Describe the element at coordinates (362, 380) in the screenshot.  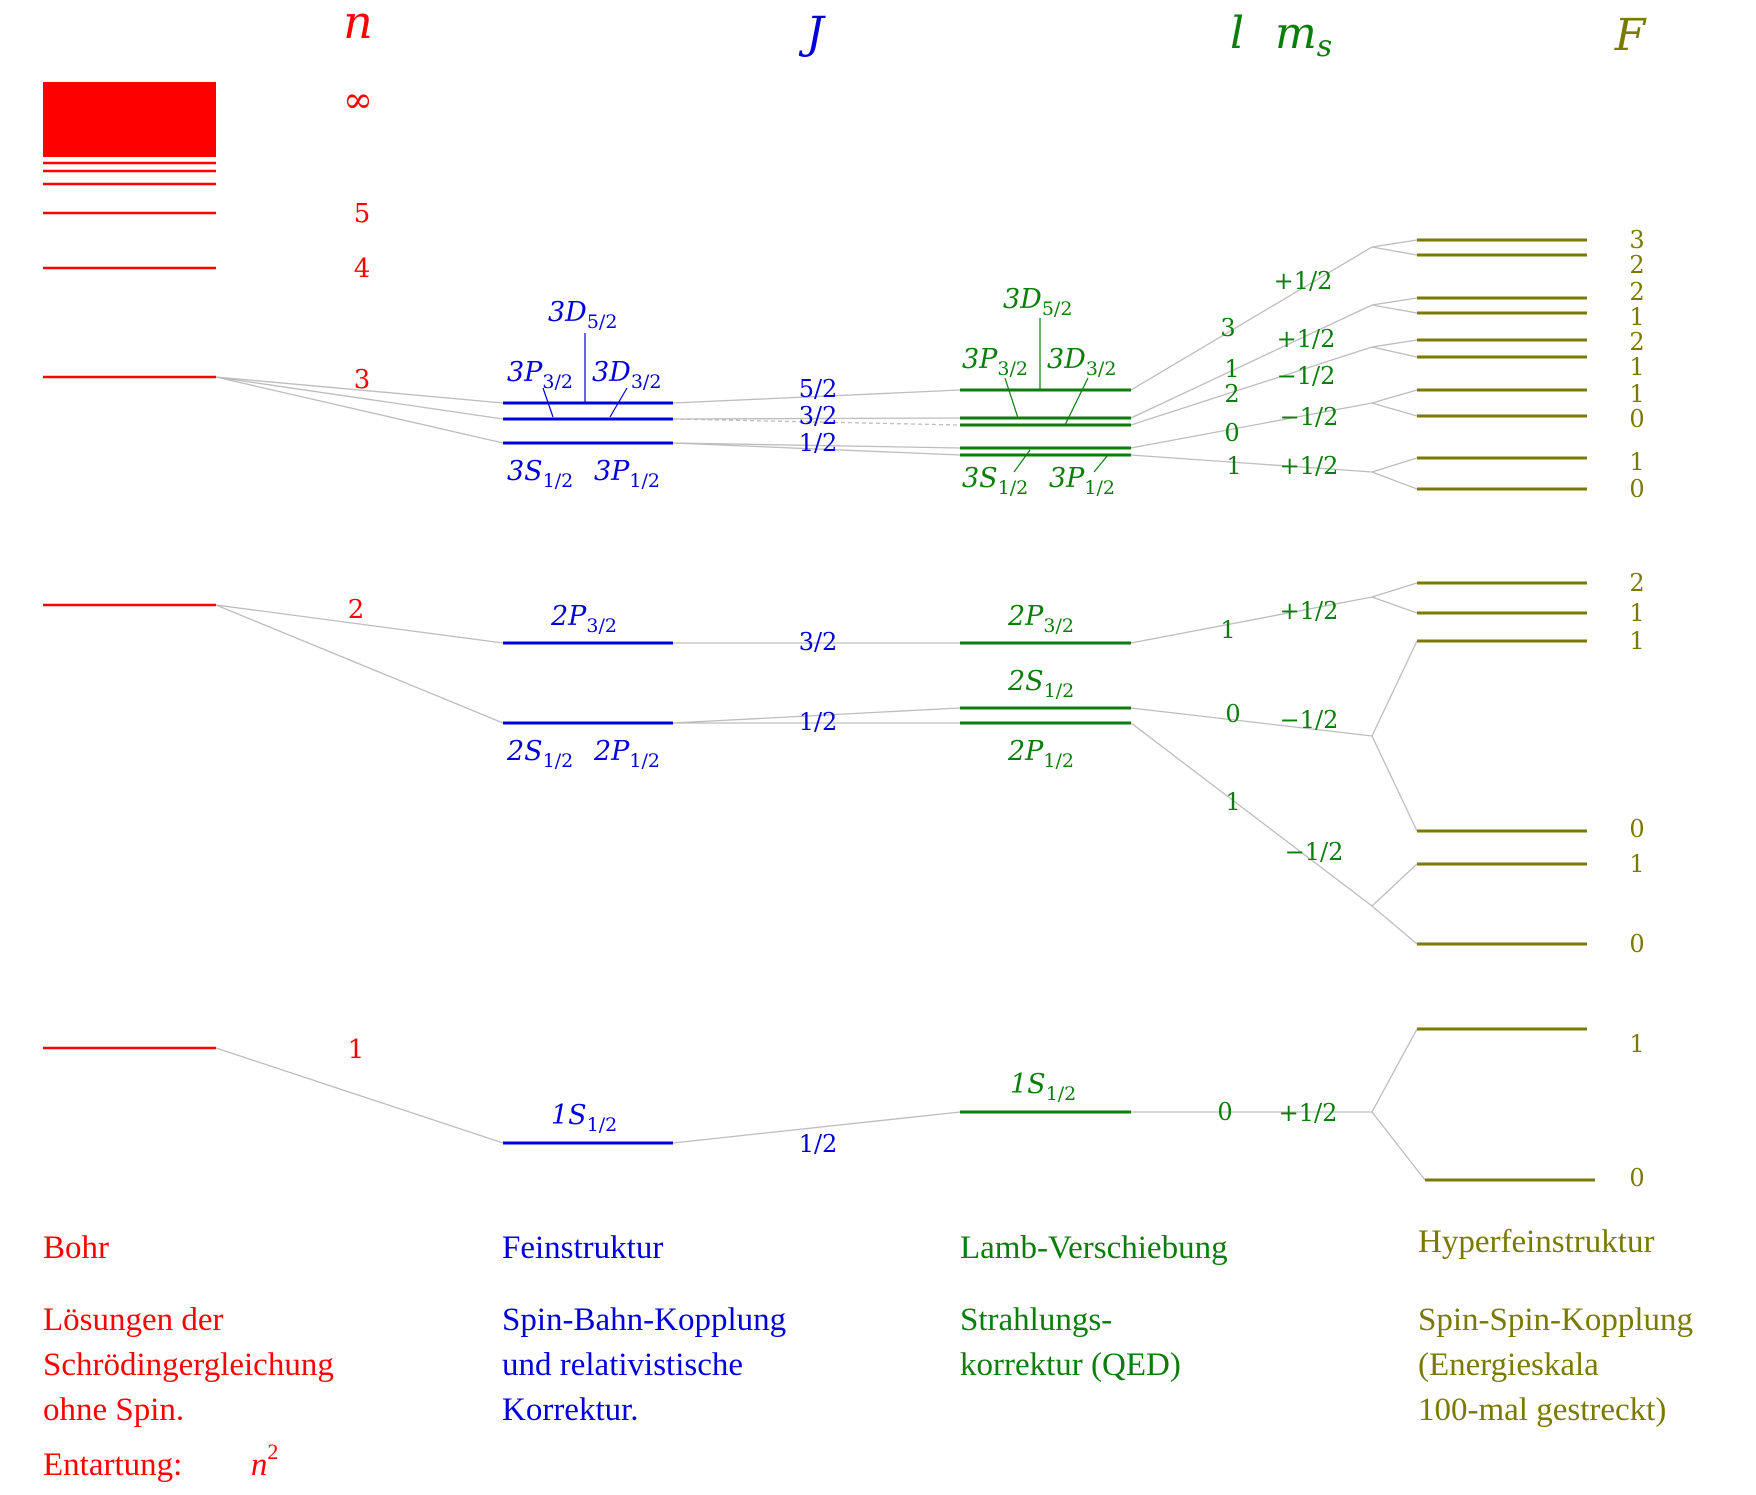
I see `n-label-3: 3` at that location.